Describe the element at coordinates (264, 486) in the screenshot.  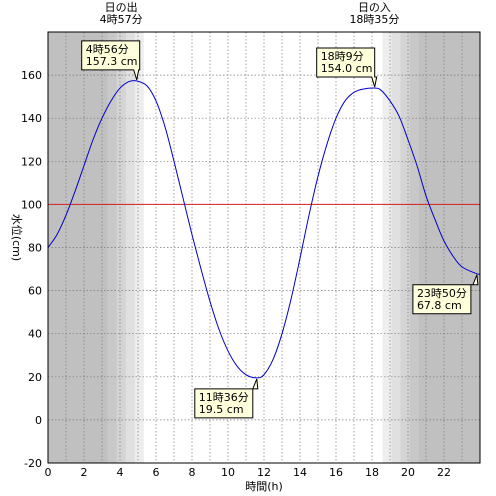
I see `x-axis-title: 時間(h)` at that location.